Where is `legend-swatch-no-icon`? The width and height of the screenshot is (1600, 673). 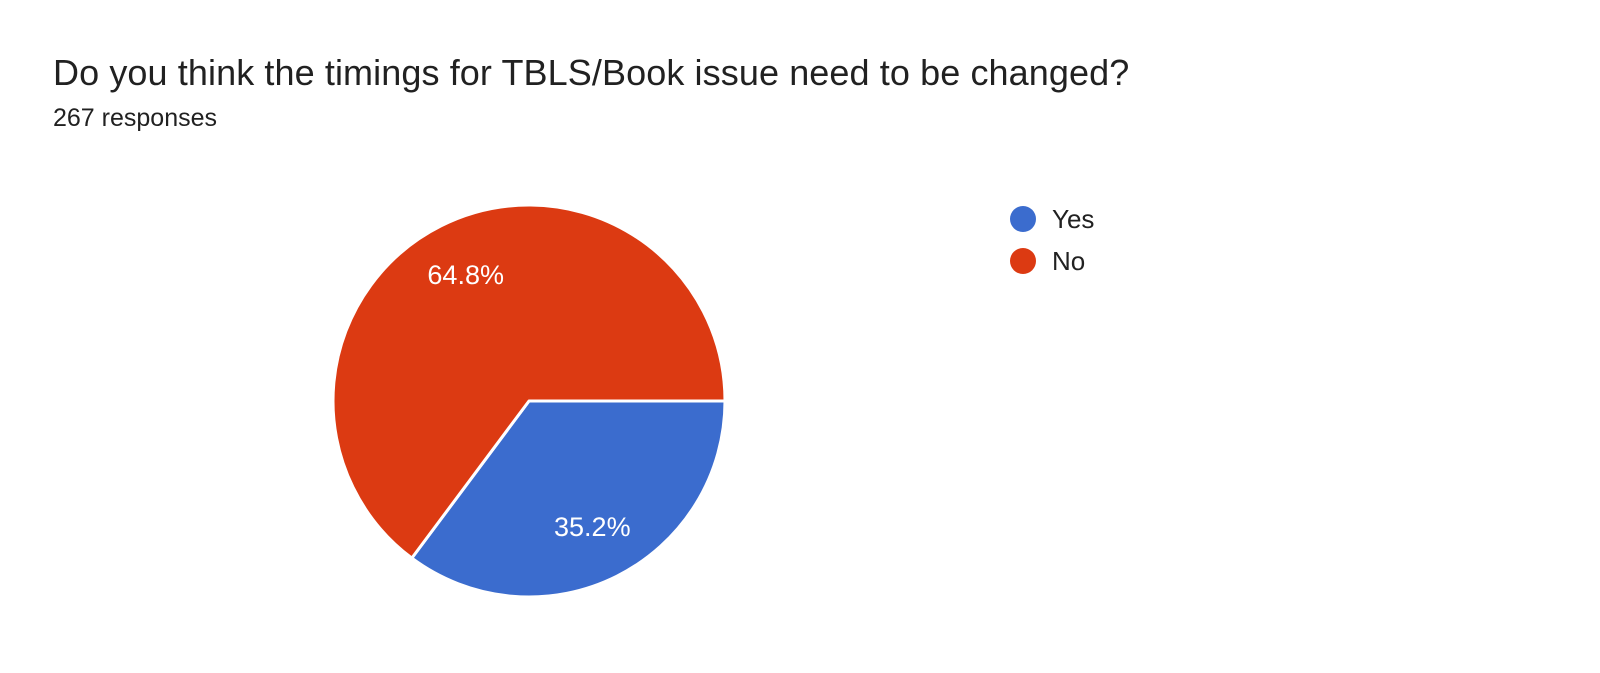 legend-swatch-no-icon is located at coordinates (1023, 261).